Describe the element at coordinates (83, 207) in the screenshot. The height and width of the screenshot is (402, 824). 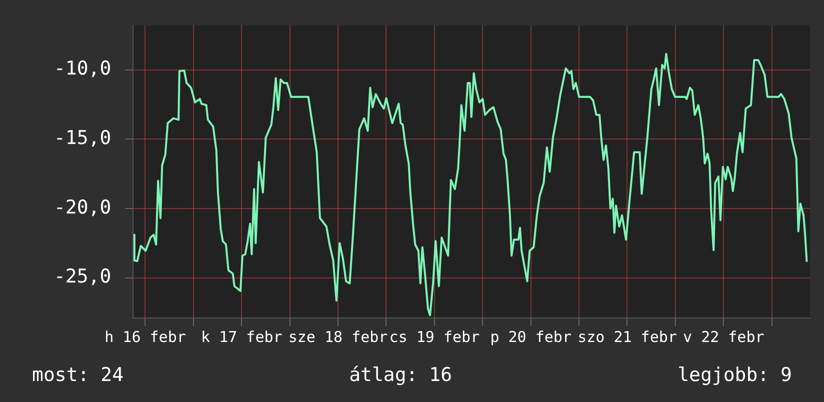
I see `y-tick-label: -20,0` at that location.